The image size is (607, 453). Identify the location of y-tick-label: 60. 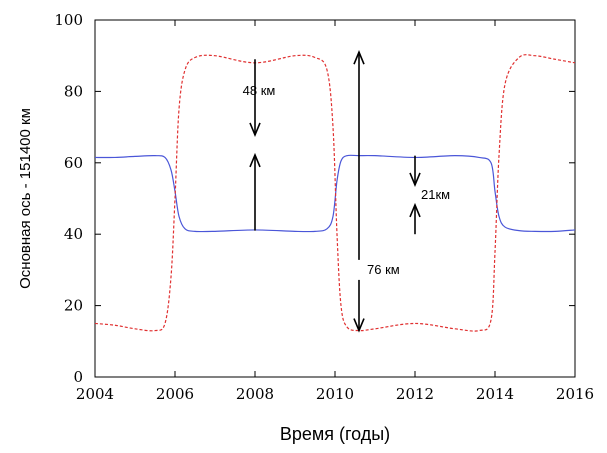
(73, 163).